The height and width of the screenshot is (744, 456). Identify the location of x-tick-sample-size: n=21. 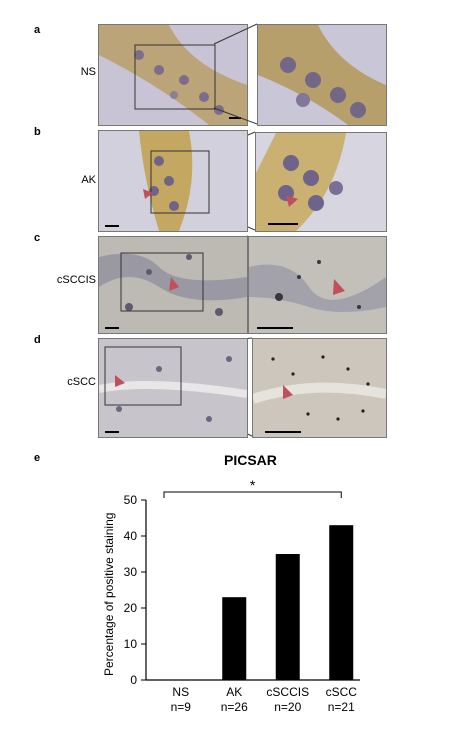
(341, 707).